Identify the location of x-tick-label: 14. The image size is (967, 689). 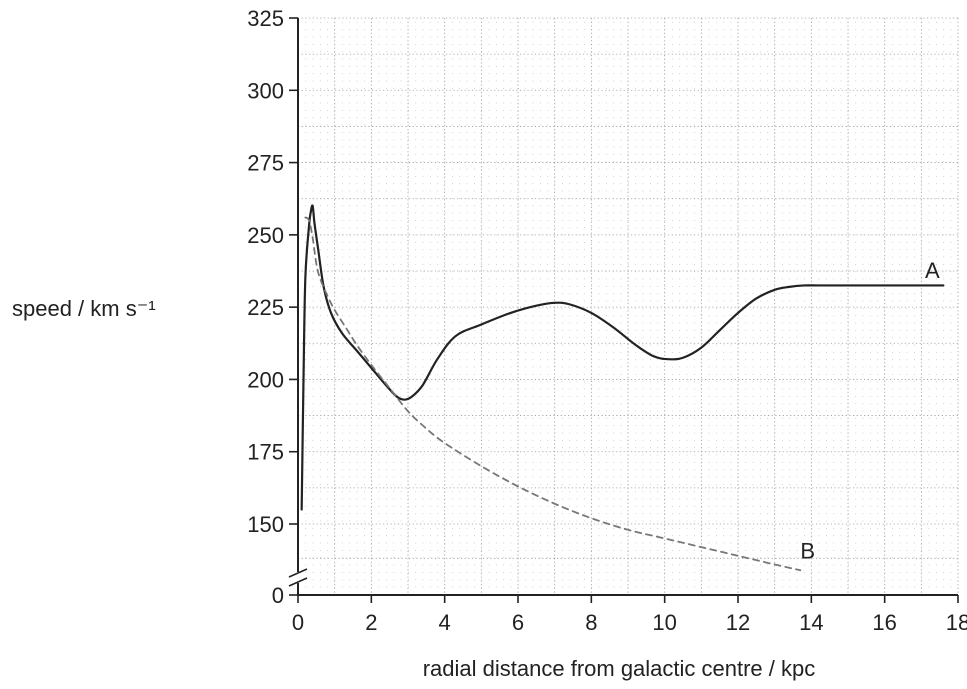
(811, 622).